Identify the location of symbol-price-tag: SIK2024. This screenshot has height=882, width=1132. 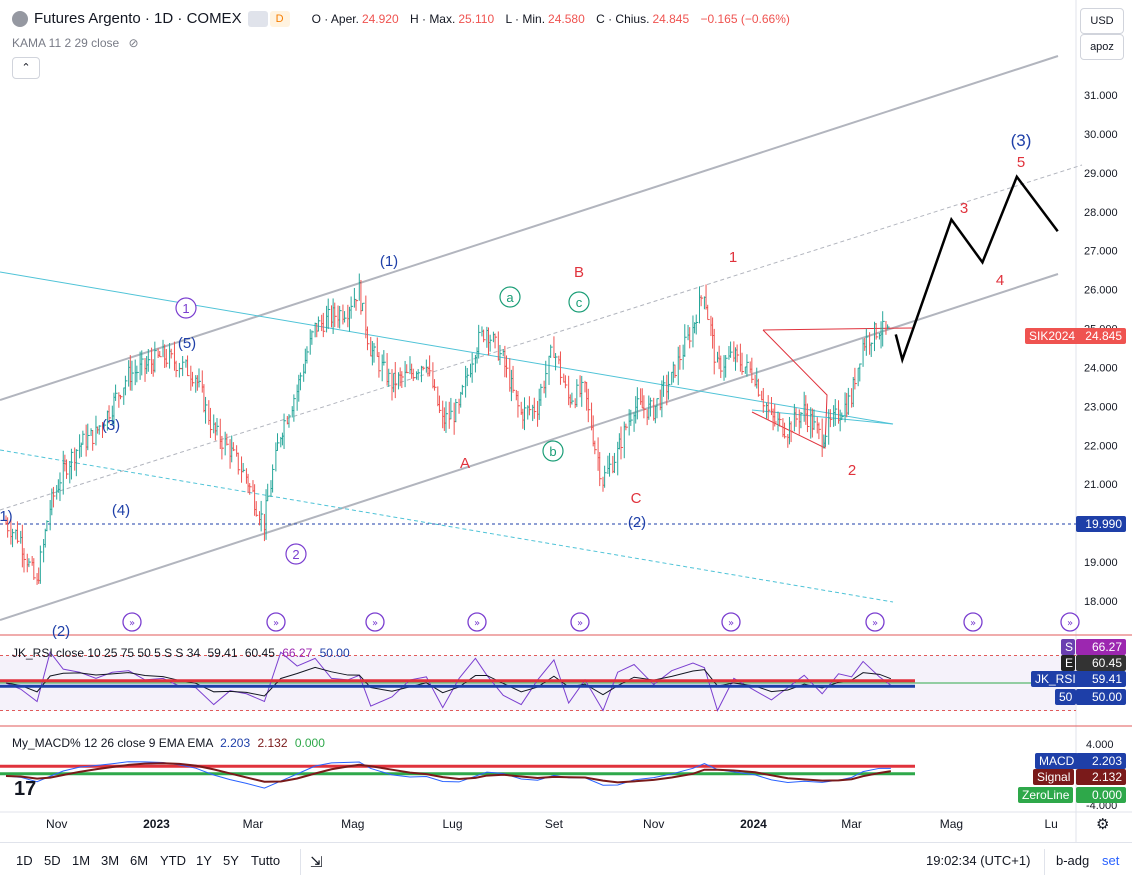
(1052, 336).